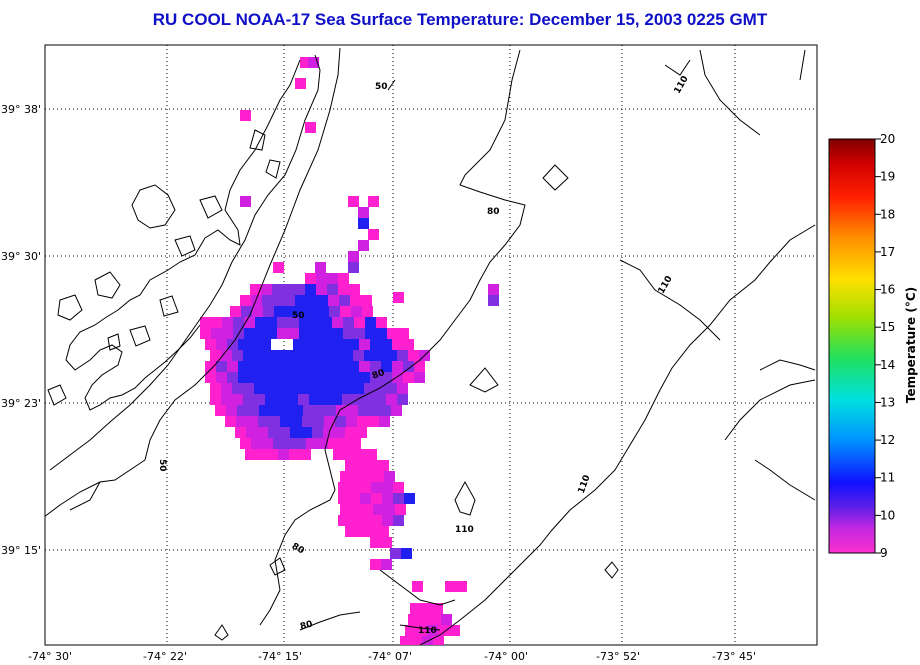  Describe the element at coordinates (887, 214) in the screenshot. I see `colorbar-tick-label: 18` at that location.